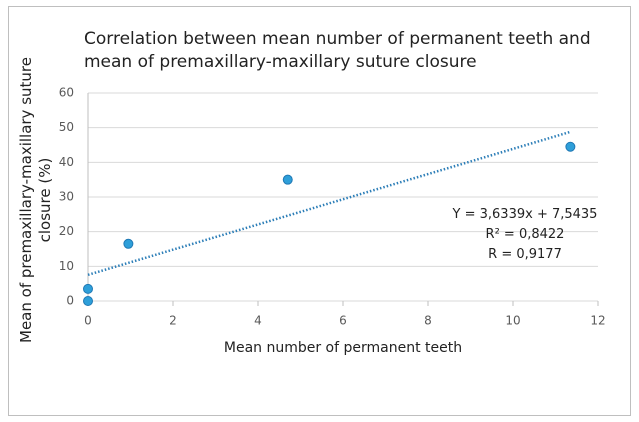 This screenshot has height=422, width=639. Describe the element at coordinates (258, 321) in the screenshot. I see `x-tick-label: 4` at that location.